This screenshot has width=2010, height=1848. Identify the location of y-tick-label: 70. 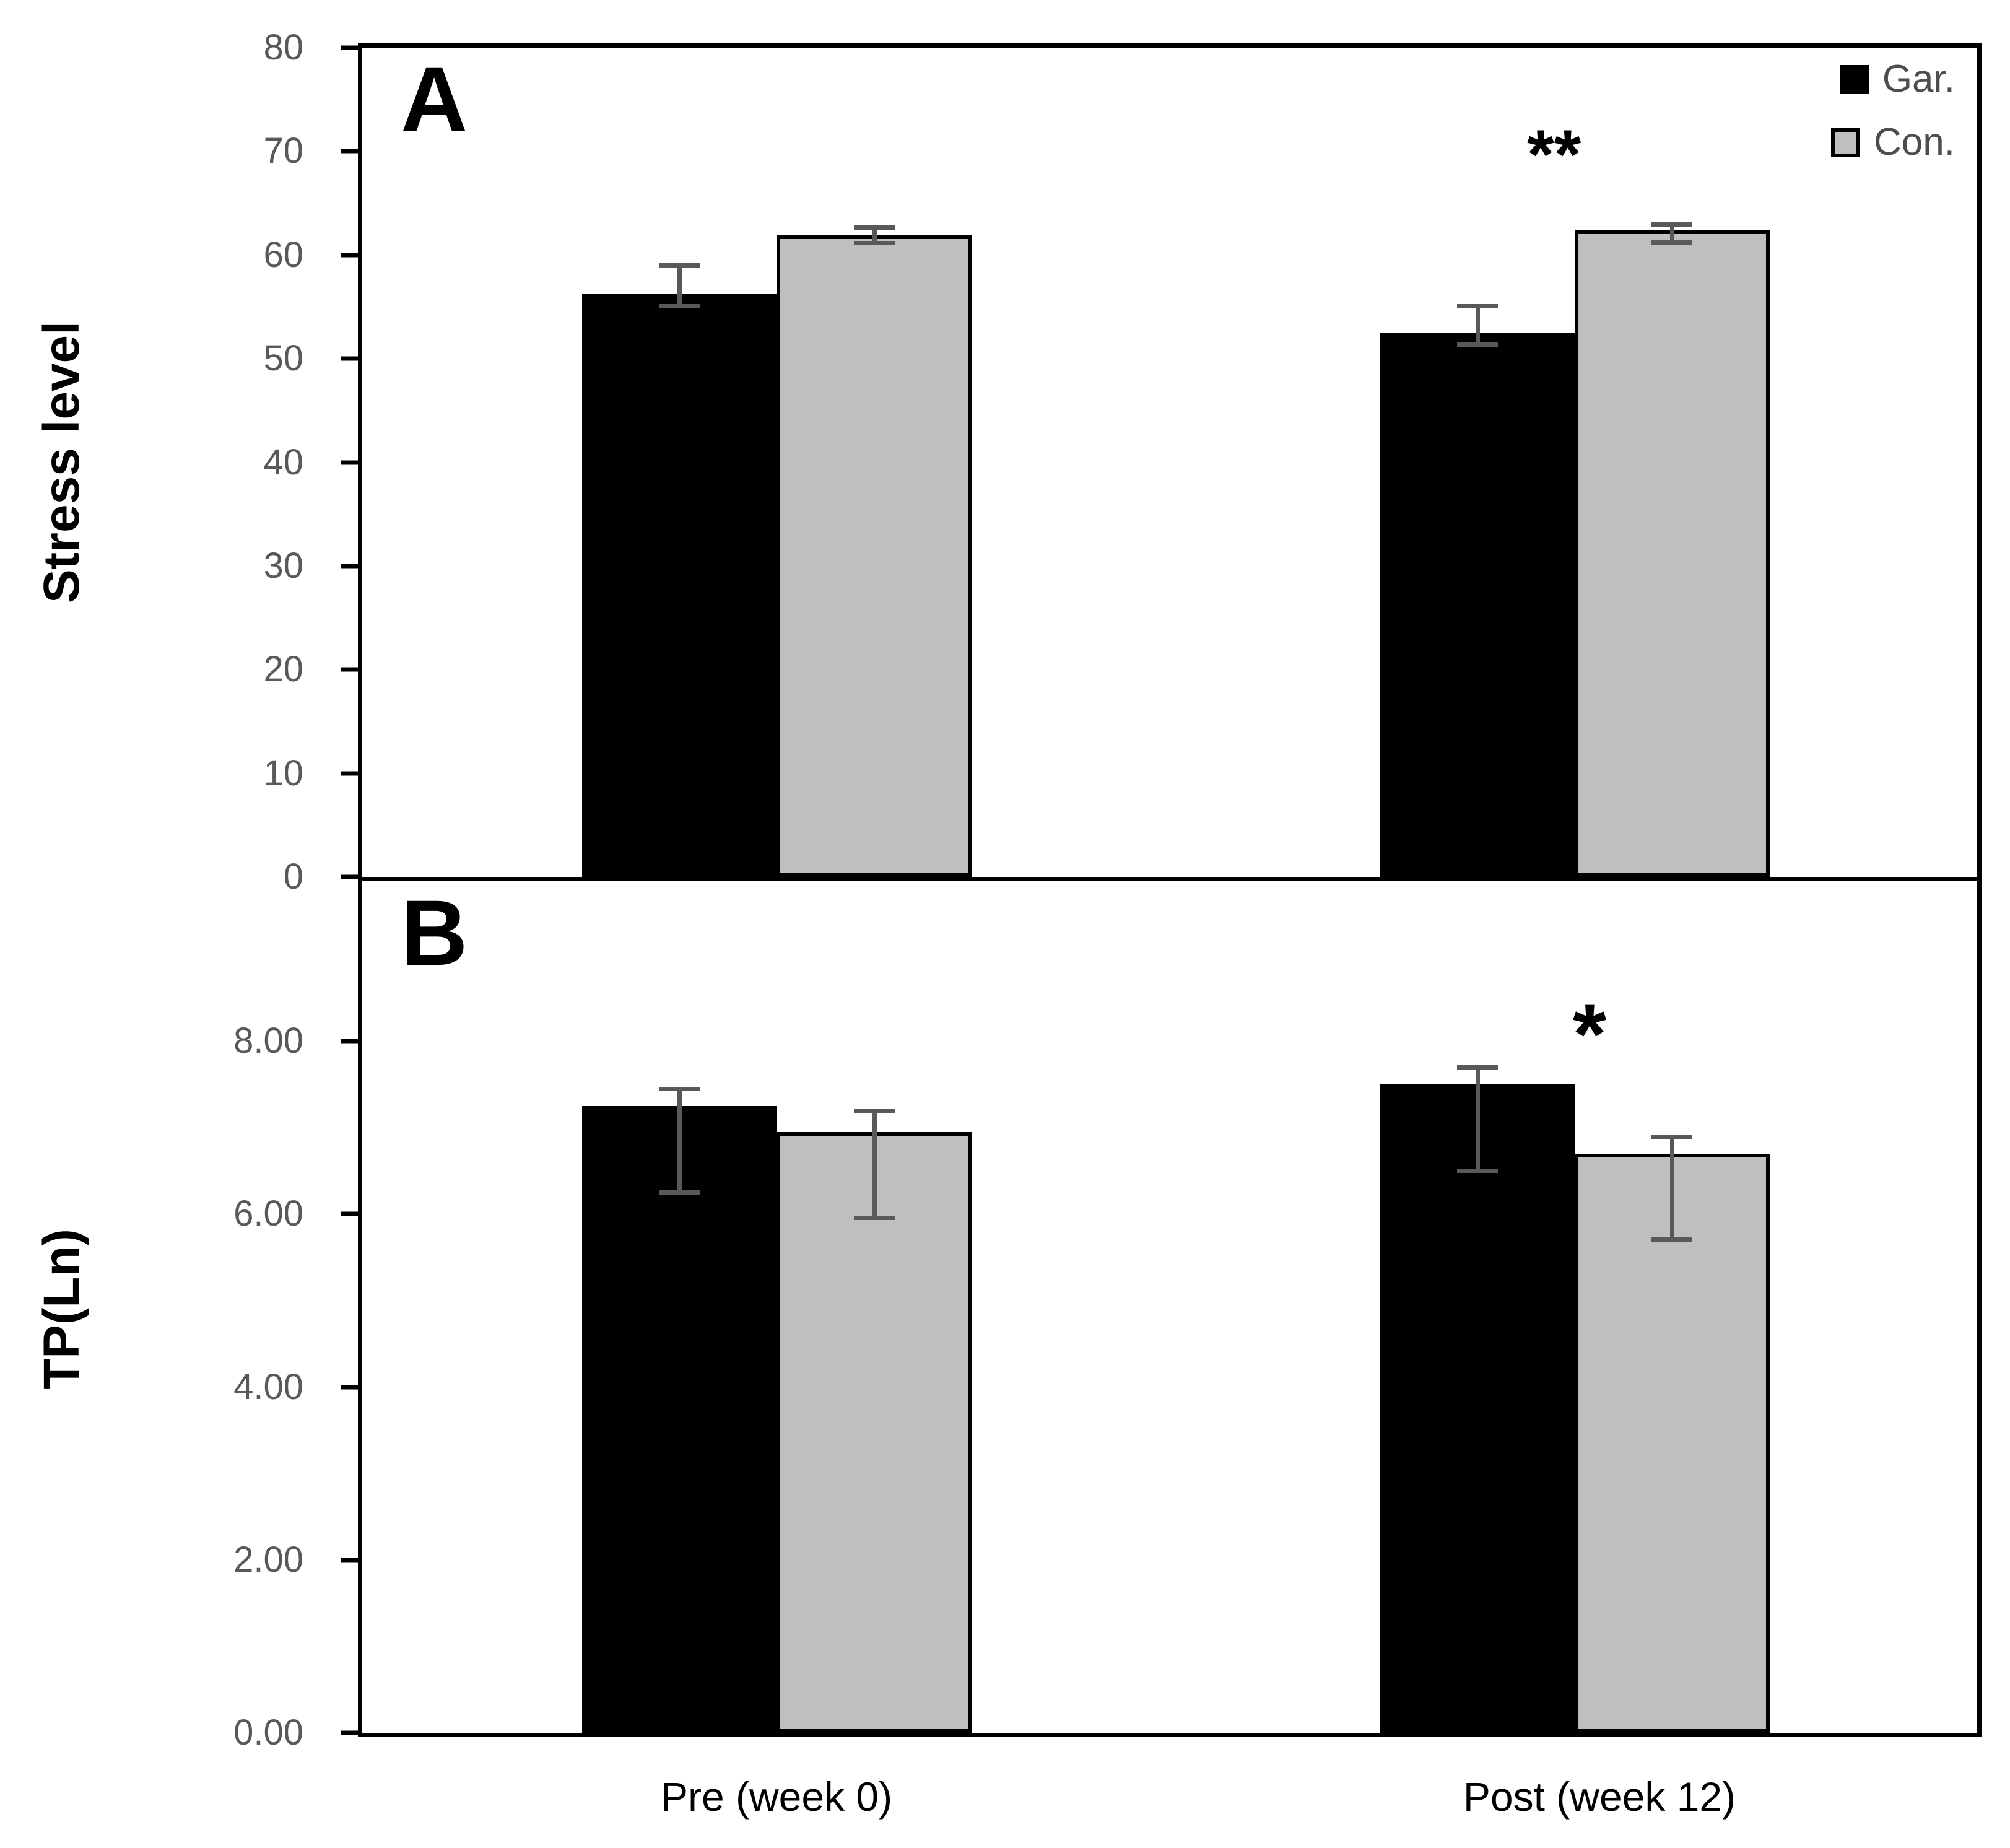
(283, 151).